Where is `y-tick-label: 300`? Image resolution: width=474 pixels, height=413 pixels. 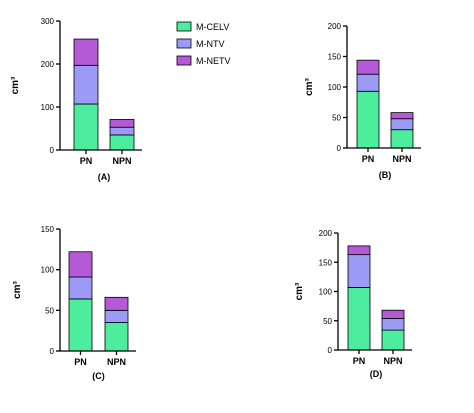
y-tick-label: 300 is located at coordinates (48, 21).